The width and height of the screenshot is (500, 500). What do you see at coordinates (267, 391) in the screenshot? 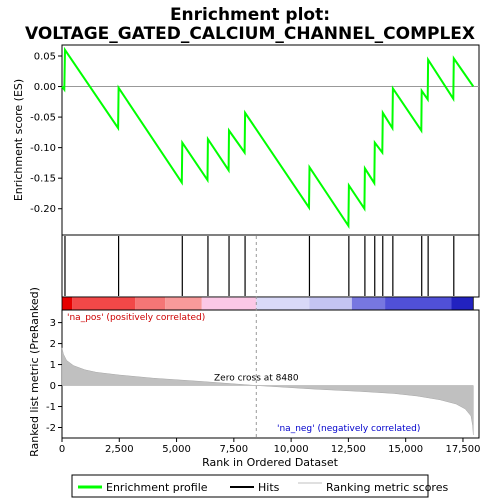
I see `ranking-metric-area` at bounding box center [267, 391].